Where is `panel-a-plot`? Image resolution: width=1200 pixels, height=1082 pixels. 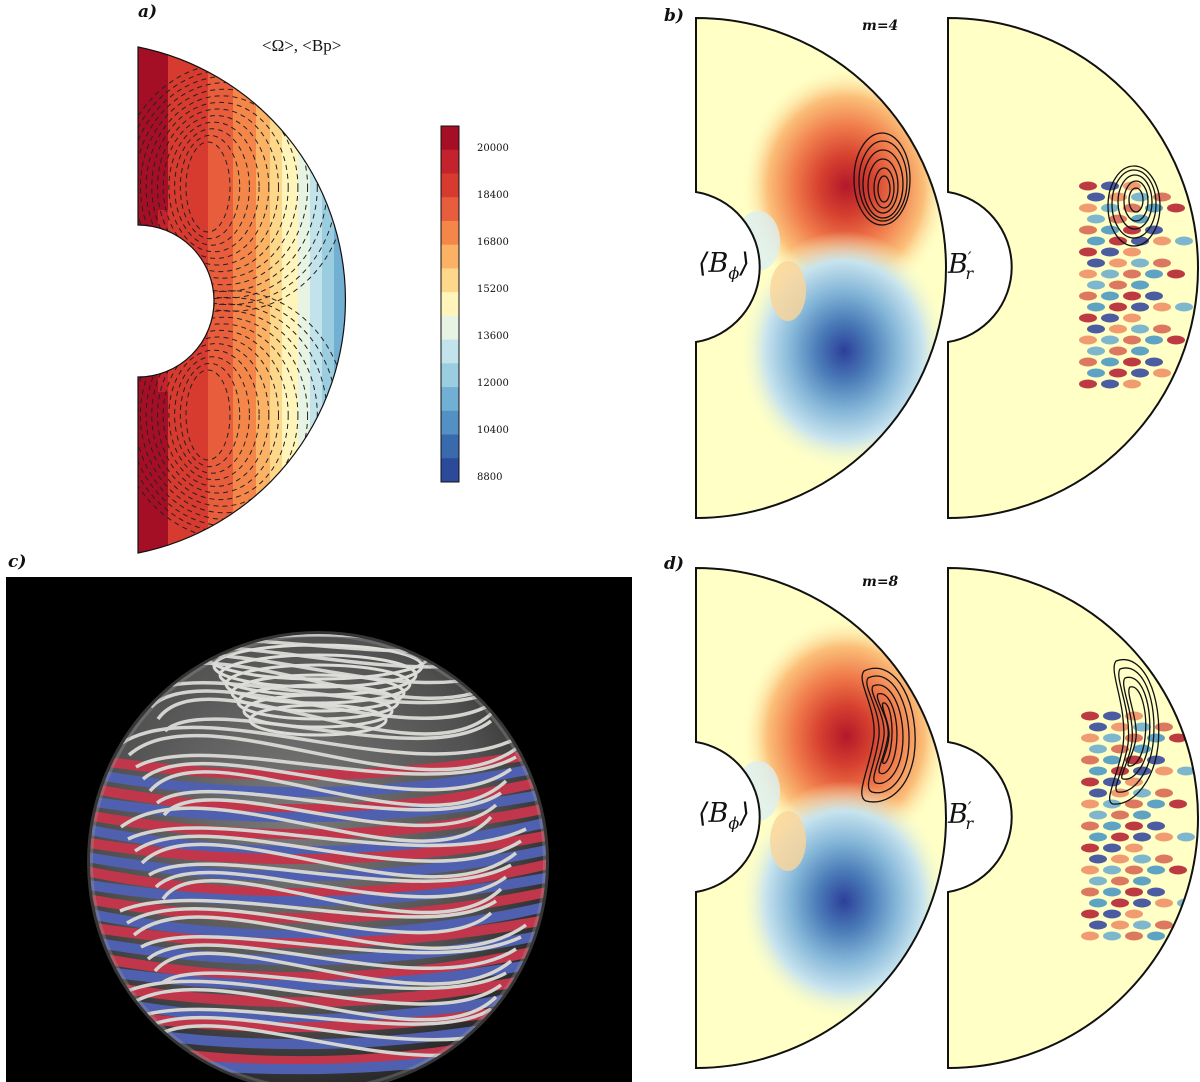 panel-a-plot is located at coordinates (241, 300).